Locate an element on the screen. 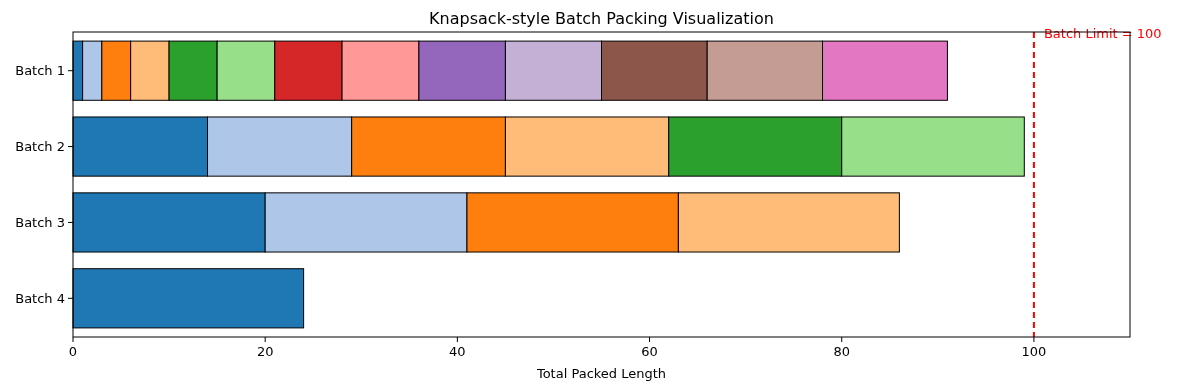 This screenshot has width=1179, height=390. y-tick-label: Batch 3 is located at coordinates (40, 222).